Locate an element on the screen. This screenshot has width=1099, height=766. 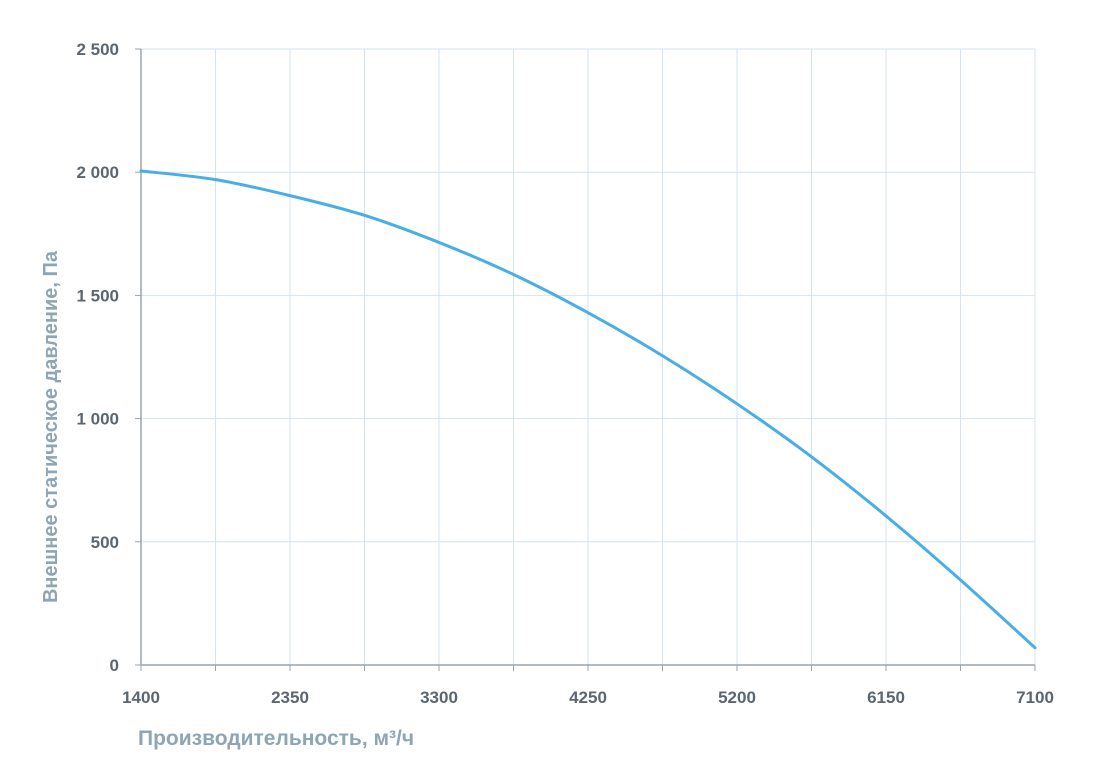
x-tick-label: 7100 is located at coordinates (1035, 697).